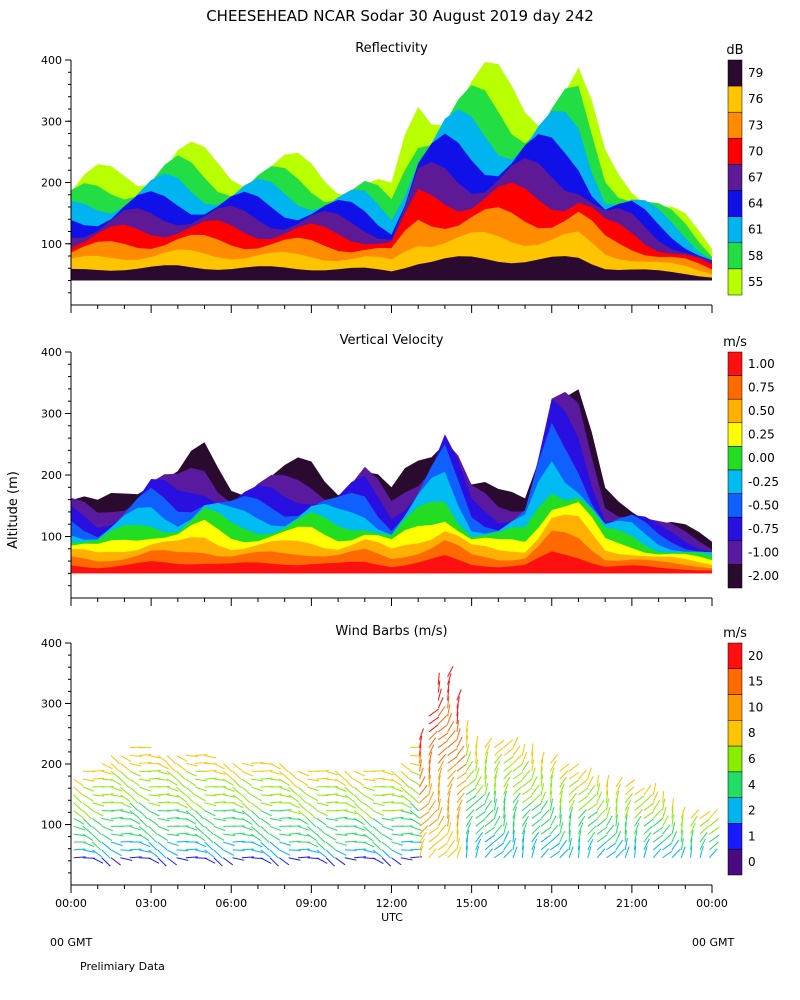 This screenshot has height=1000, width=800. Describe the element at coordinates (231, 903) in the screenshot. I see `x-tick-label: 06:00` at that location.